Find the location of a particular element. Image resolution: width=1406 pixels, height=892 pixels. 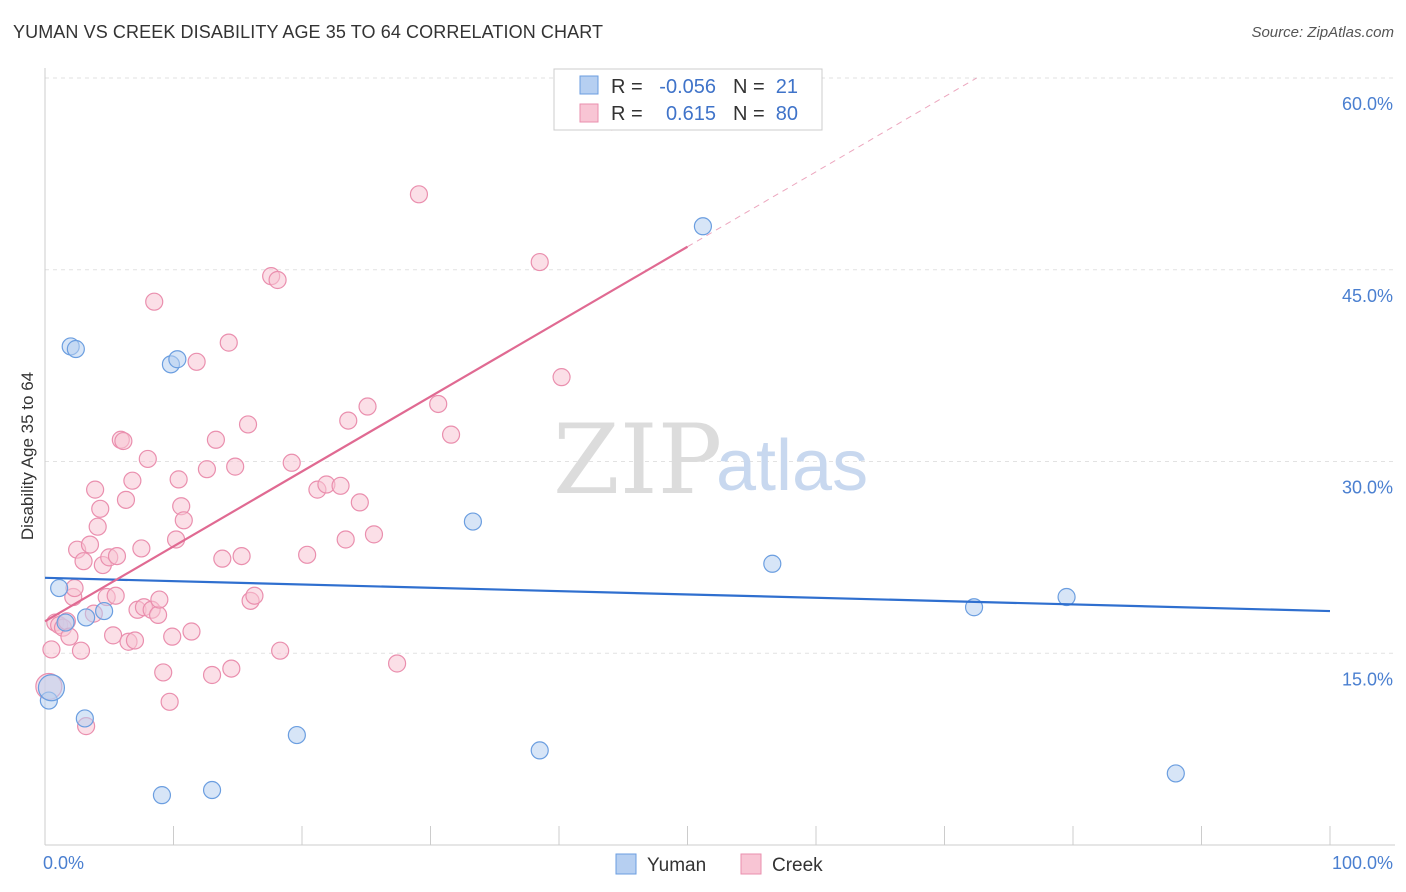

stats-legend-box is located at coordinates (688, 99).